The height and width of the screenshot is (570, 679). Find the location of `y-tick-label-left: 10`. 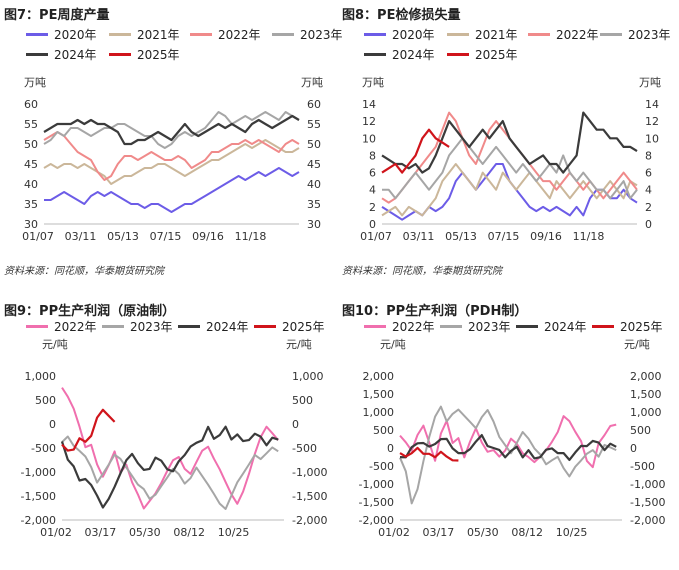

y-tick-label-left: 10 is located at coordinates (369, 138).